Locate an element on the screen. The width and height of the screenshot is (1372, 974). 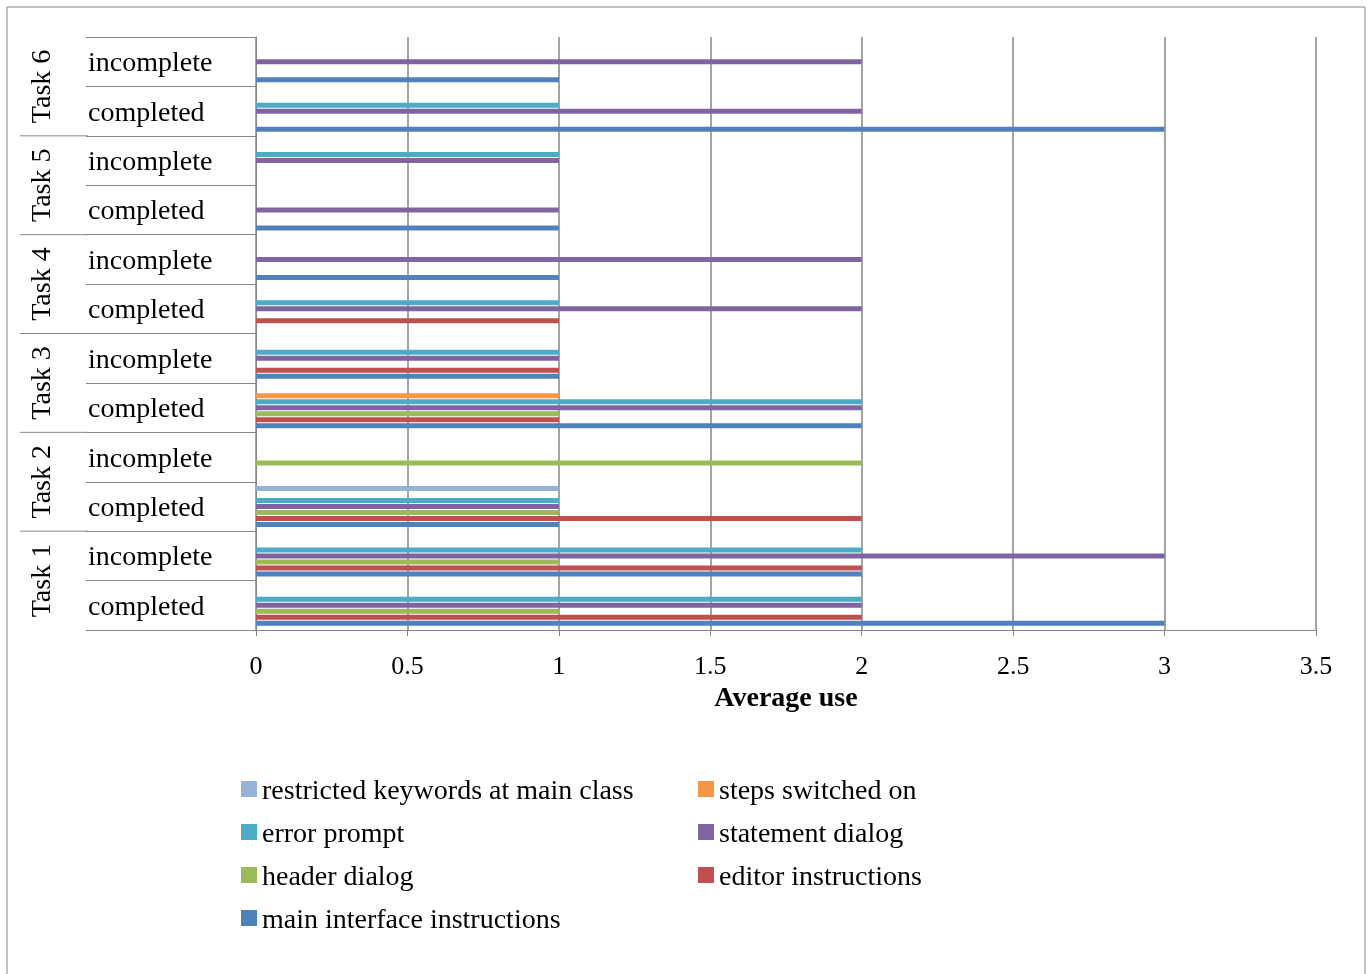
x-tick-label: 0 is located at coordinates (256, 665).